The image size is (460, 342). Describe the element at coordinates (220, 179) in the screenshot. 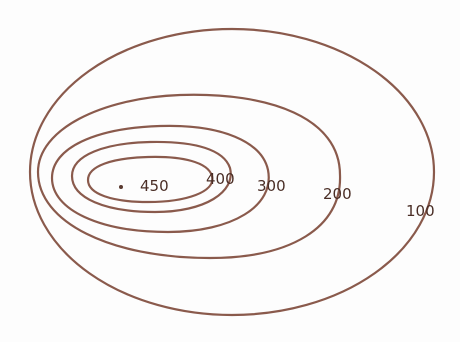

I see `contour-label-400: 400` at that location.